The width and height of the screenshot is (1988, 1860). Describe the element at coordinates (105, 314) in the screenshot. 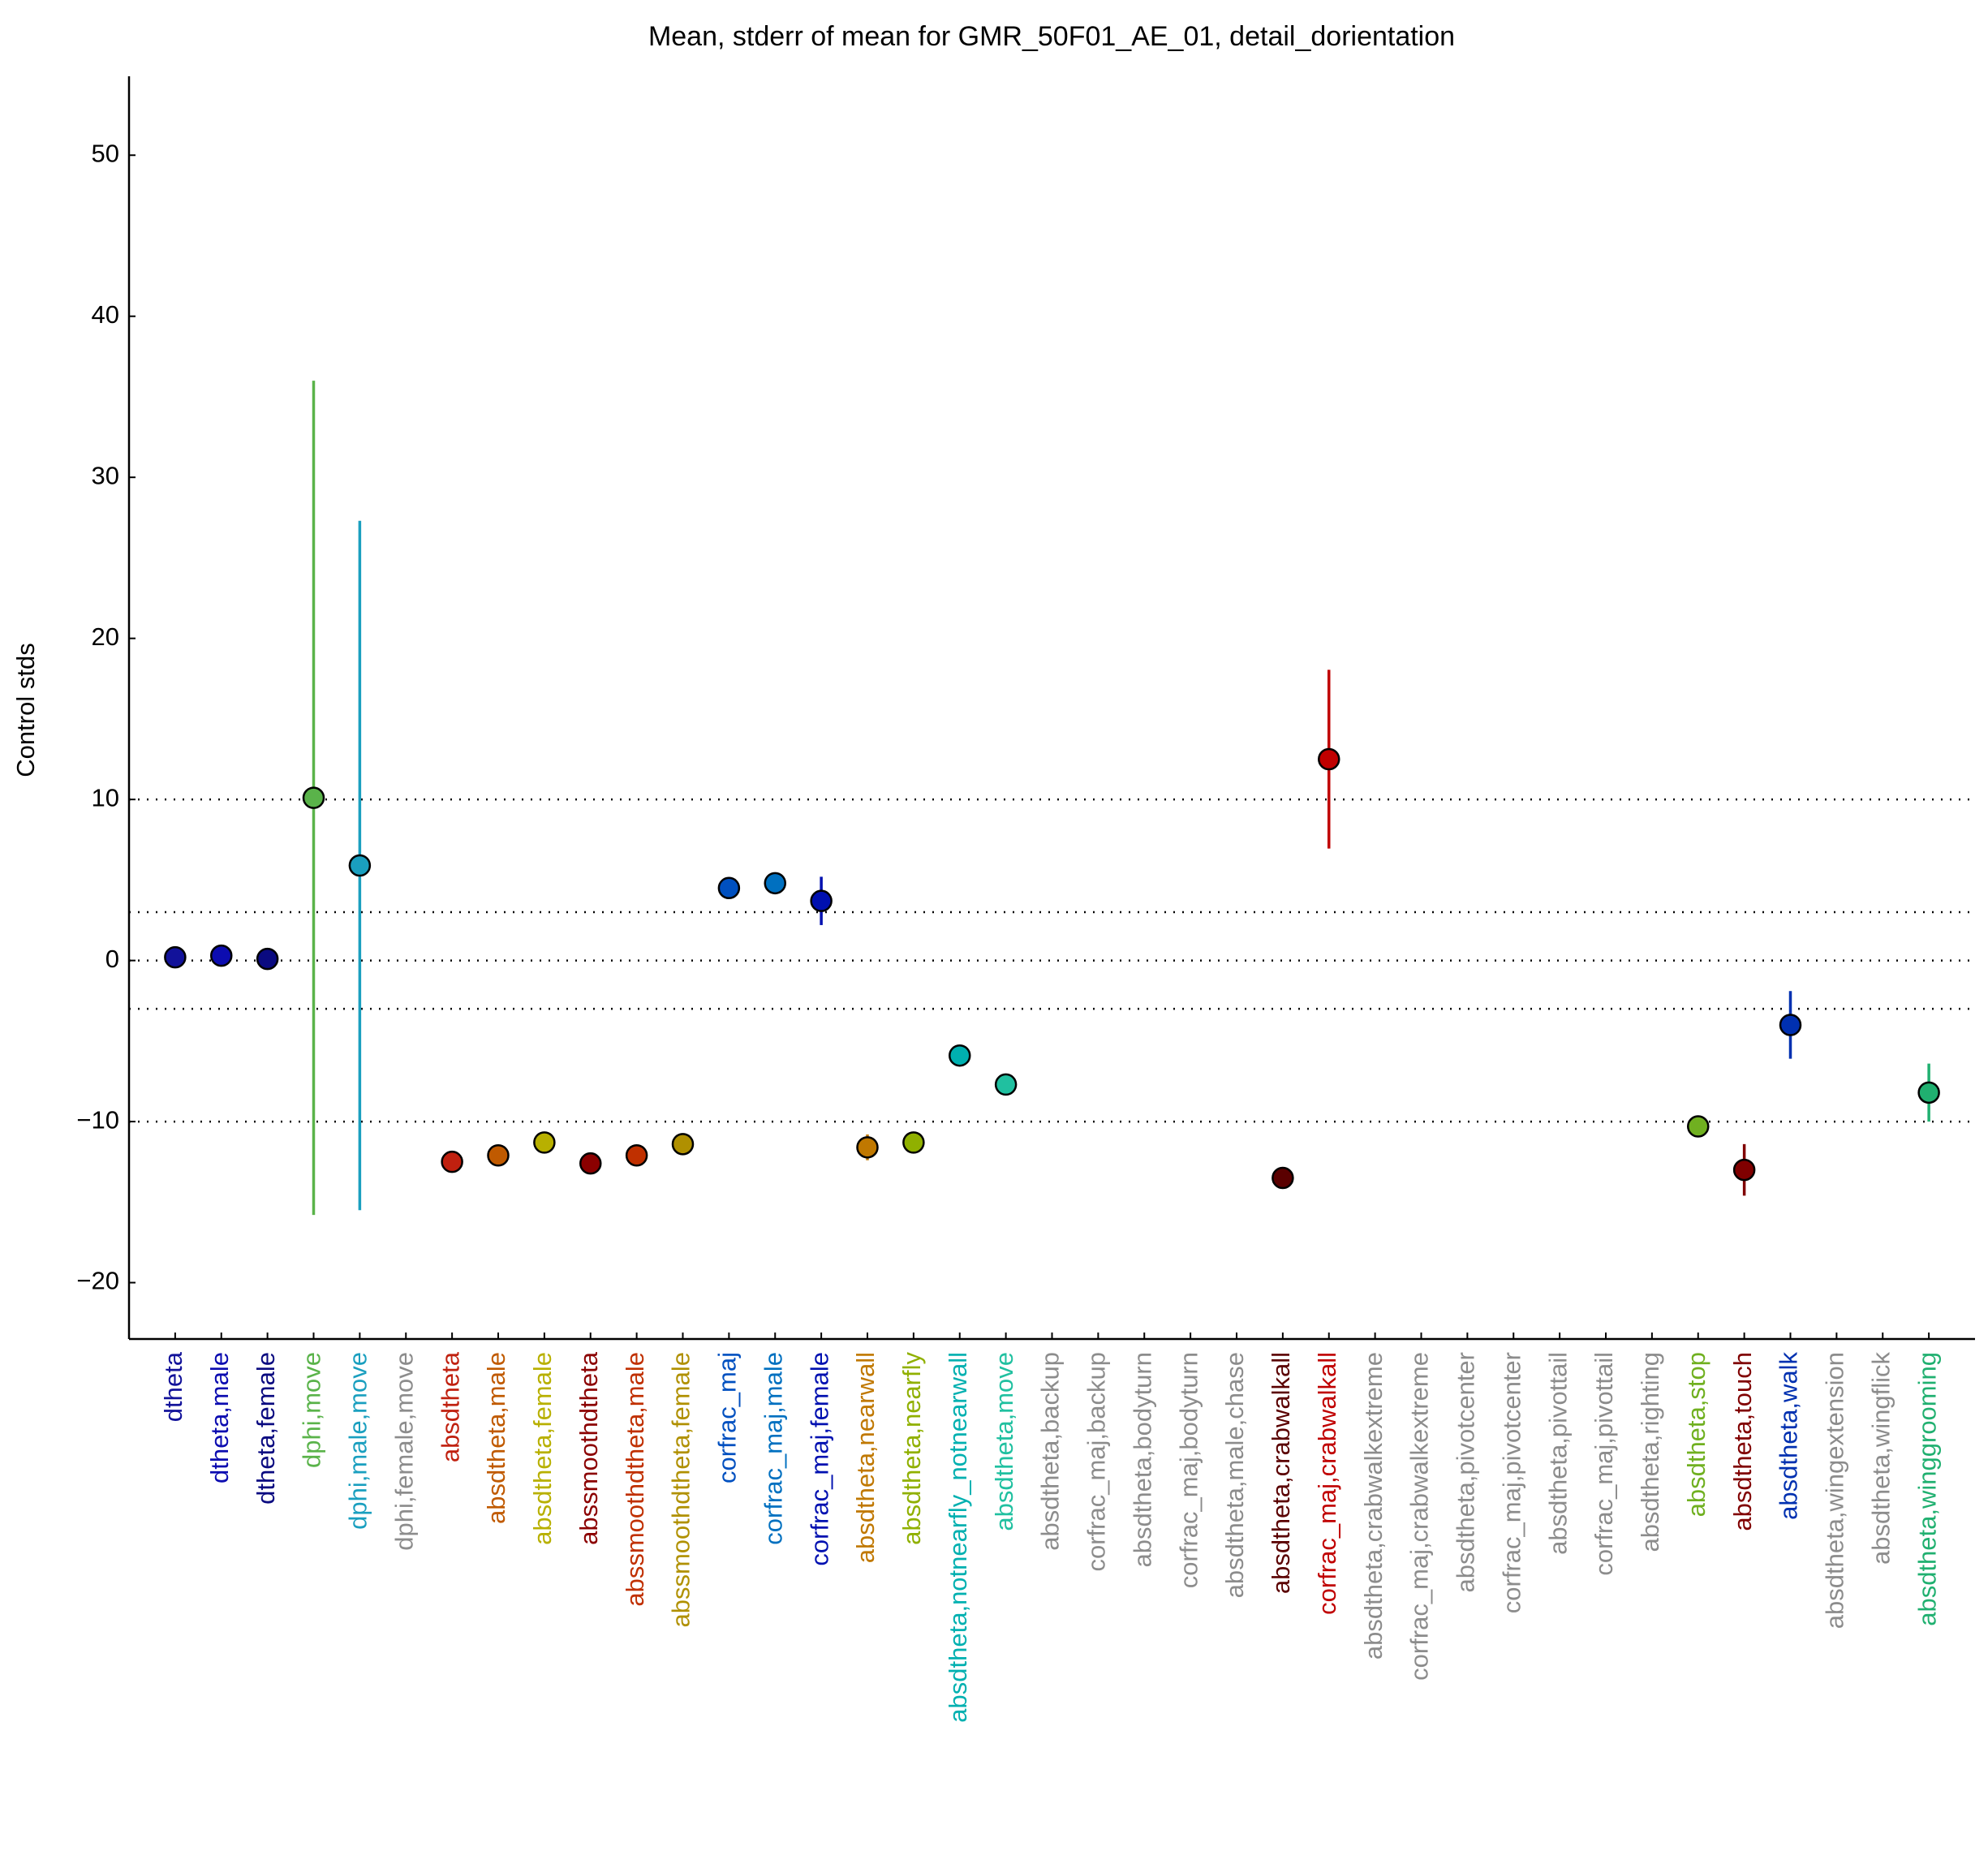

I see `y-tick-label: 40` at that location.